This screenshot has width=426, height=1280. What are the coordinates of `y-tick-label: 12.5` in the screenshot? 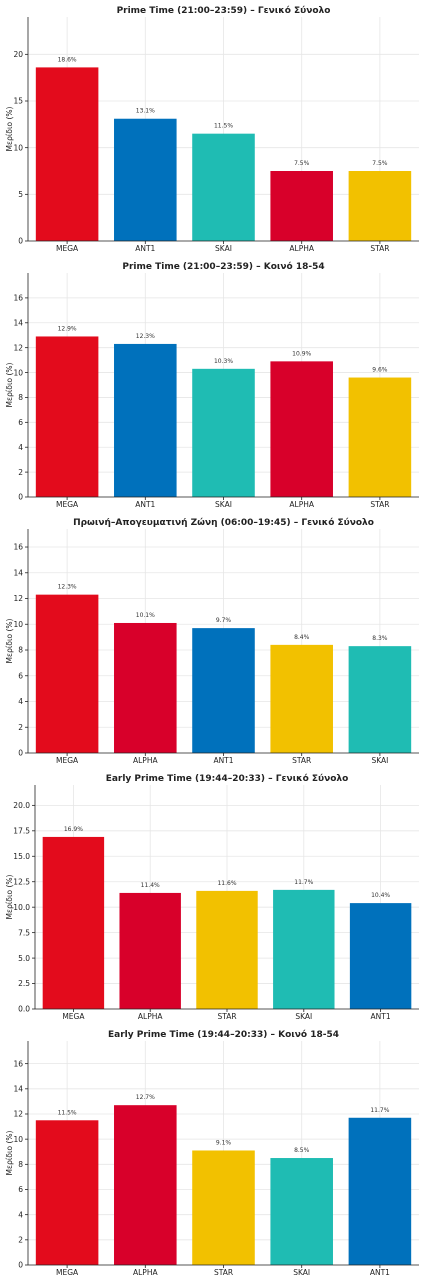 It's located at (21, 881).